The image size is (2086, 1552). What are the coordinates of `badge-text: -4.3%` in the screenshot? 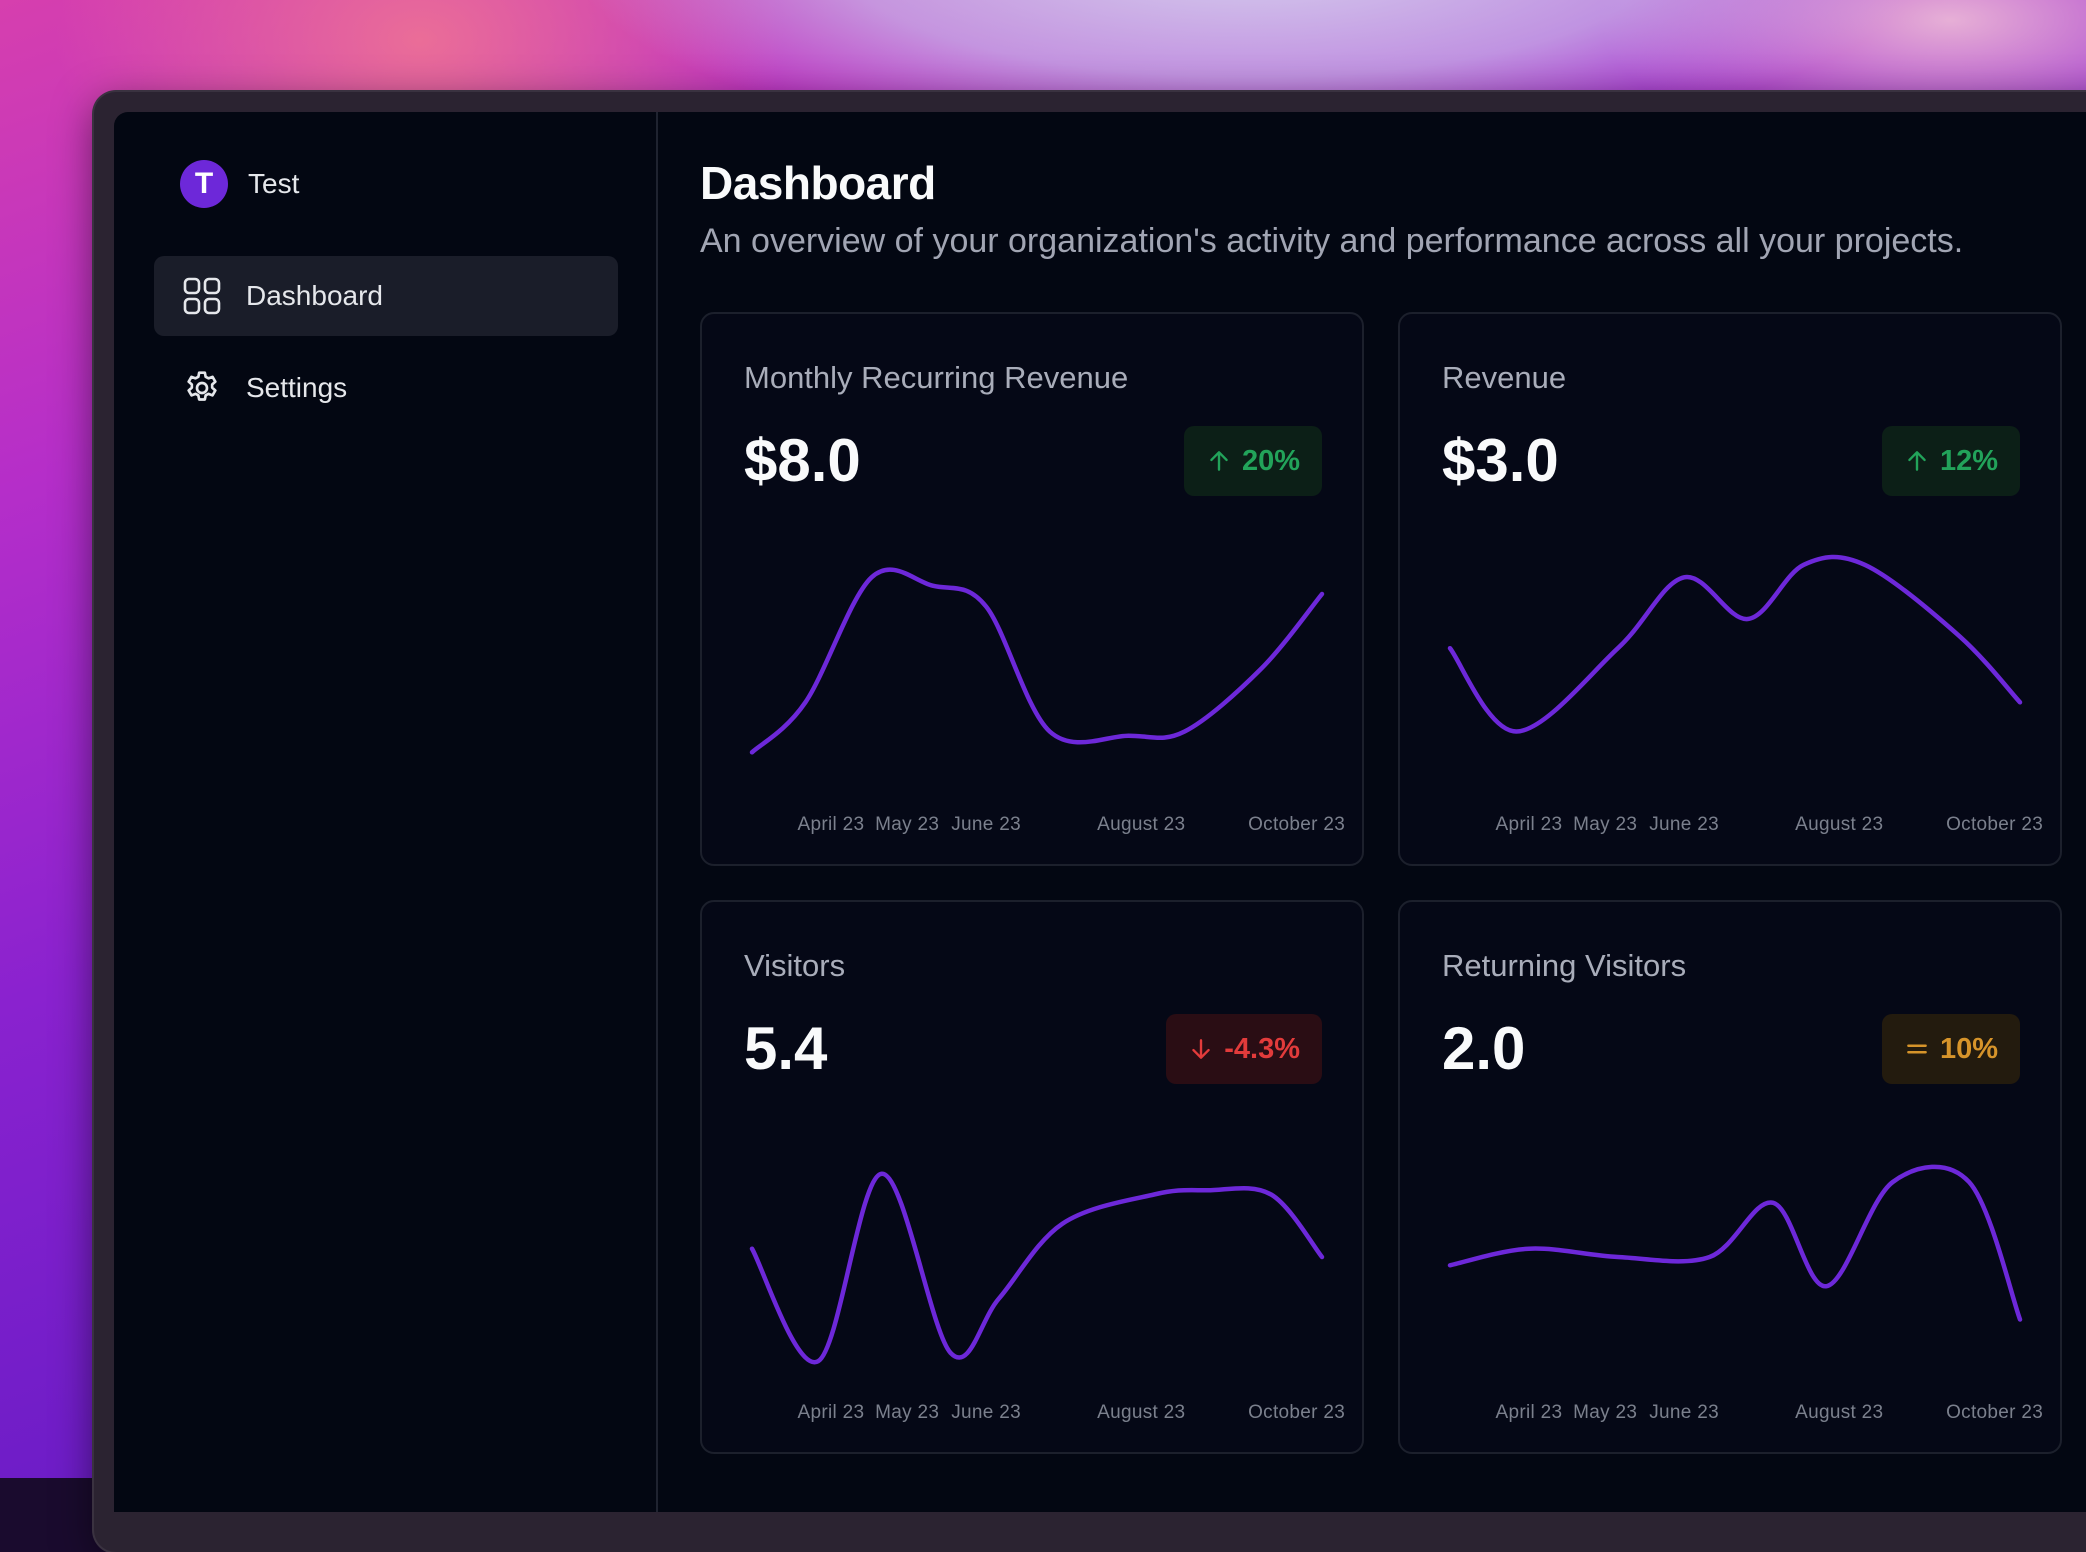 It's located at (1262, 1048).